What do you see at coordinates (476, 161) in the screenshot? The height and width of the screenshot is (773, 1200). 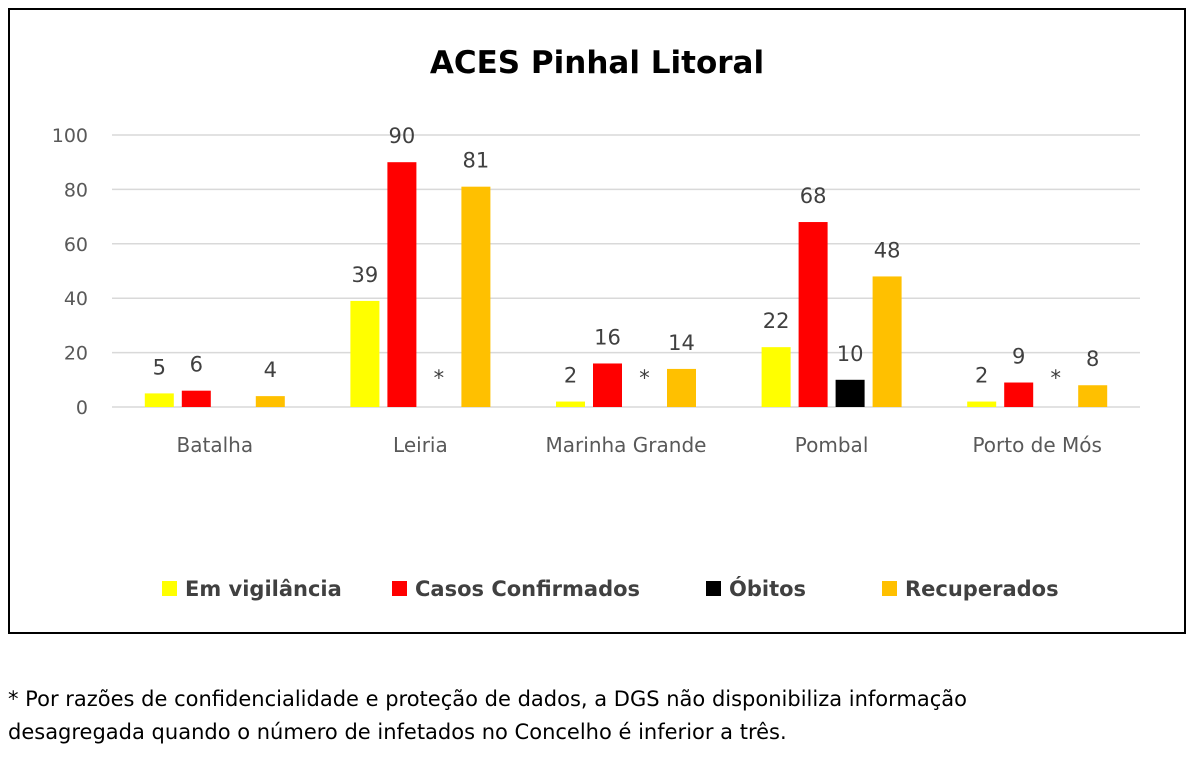 I see `data-label: 81` at bounding box center [476, 161].